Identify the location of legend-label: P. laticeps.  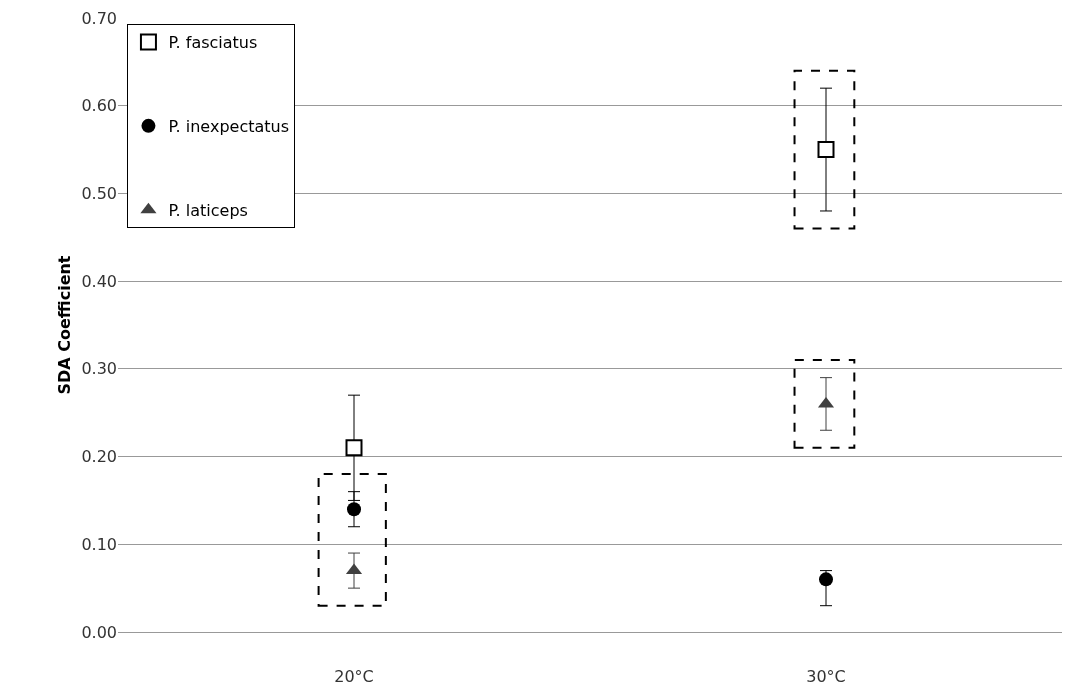
(208, 210).